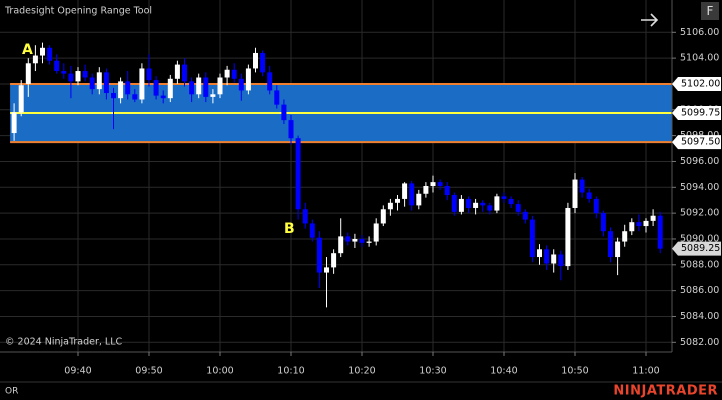 This screenshot has width=722, height=400. What do you see at coordinates (289, 229) in the screenshot?
I see `annotation: B` at bounding box center [289, 229].